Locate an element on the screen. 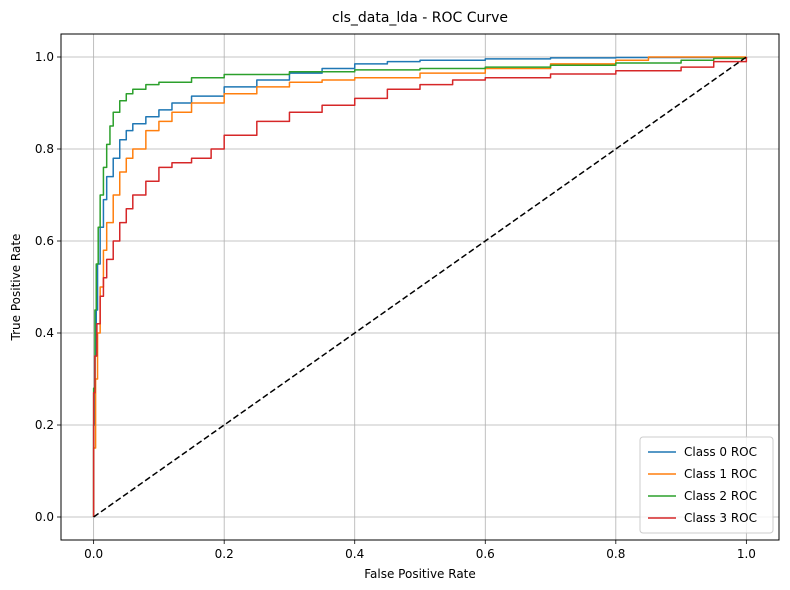 The height and width of the screenshot is (590, 790). legend-box is located at coordinates (706, 485).